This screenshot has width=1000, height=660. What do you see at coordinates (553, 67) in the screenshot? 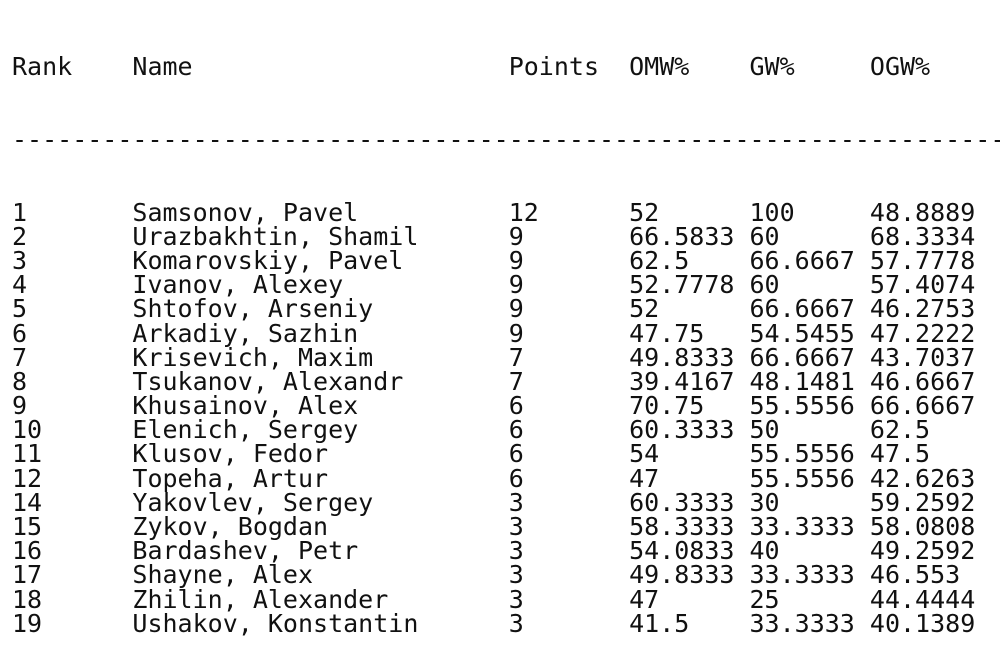
I see `header-points: Points` at bounding box center [553, 67].